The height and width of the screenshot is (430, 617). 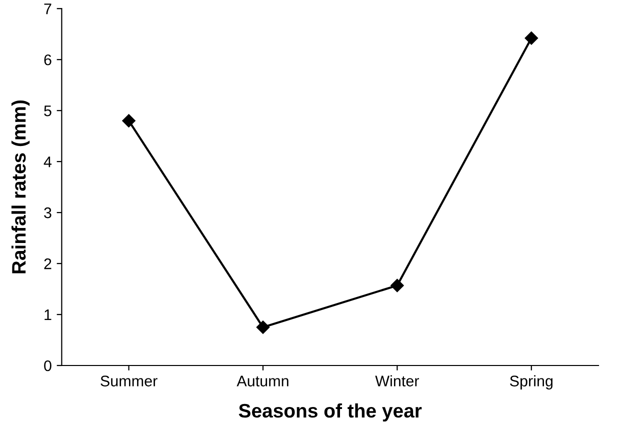 I want to click on y-tick-label: 1, so click(x=48, y=315).